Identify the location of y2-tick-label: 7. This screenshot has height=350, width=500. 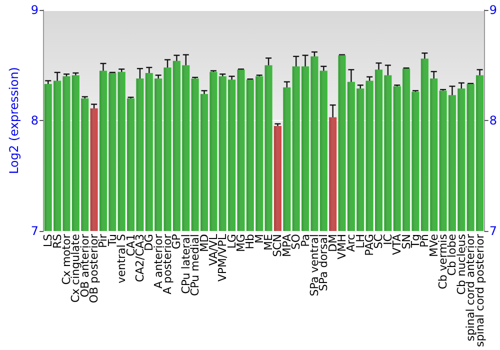
(493, 231).